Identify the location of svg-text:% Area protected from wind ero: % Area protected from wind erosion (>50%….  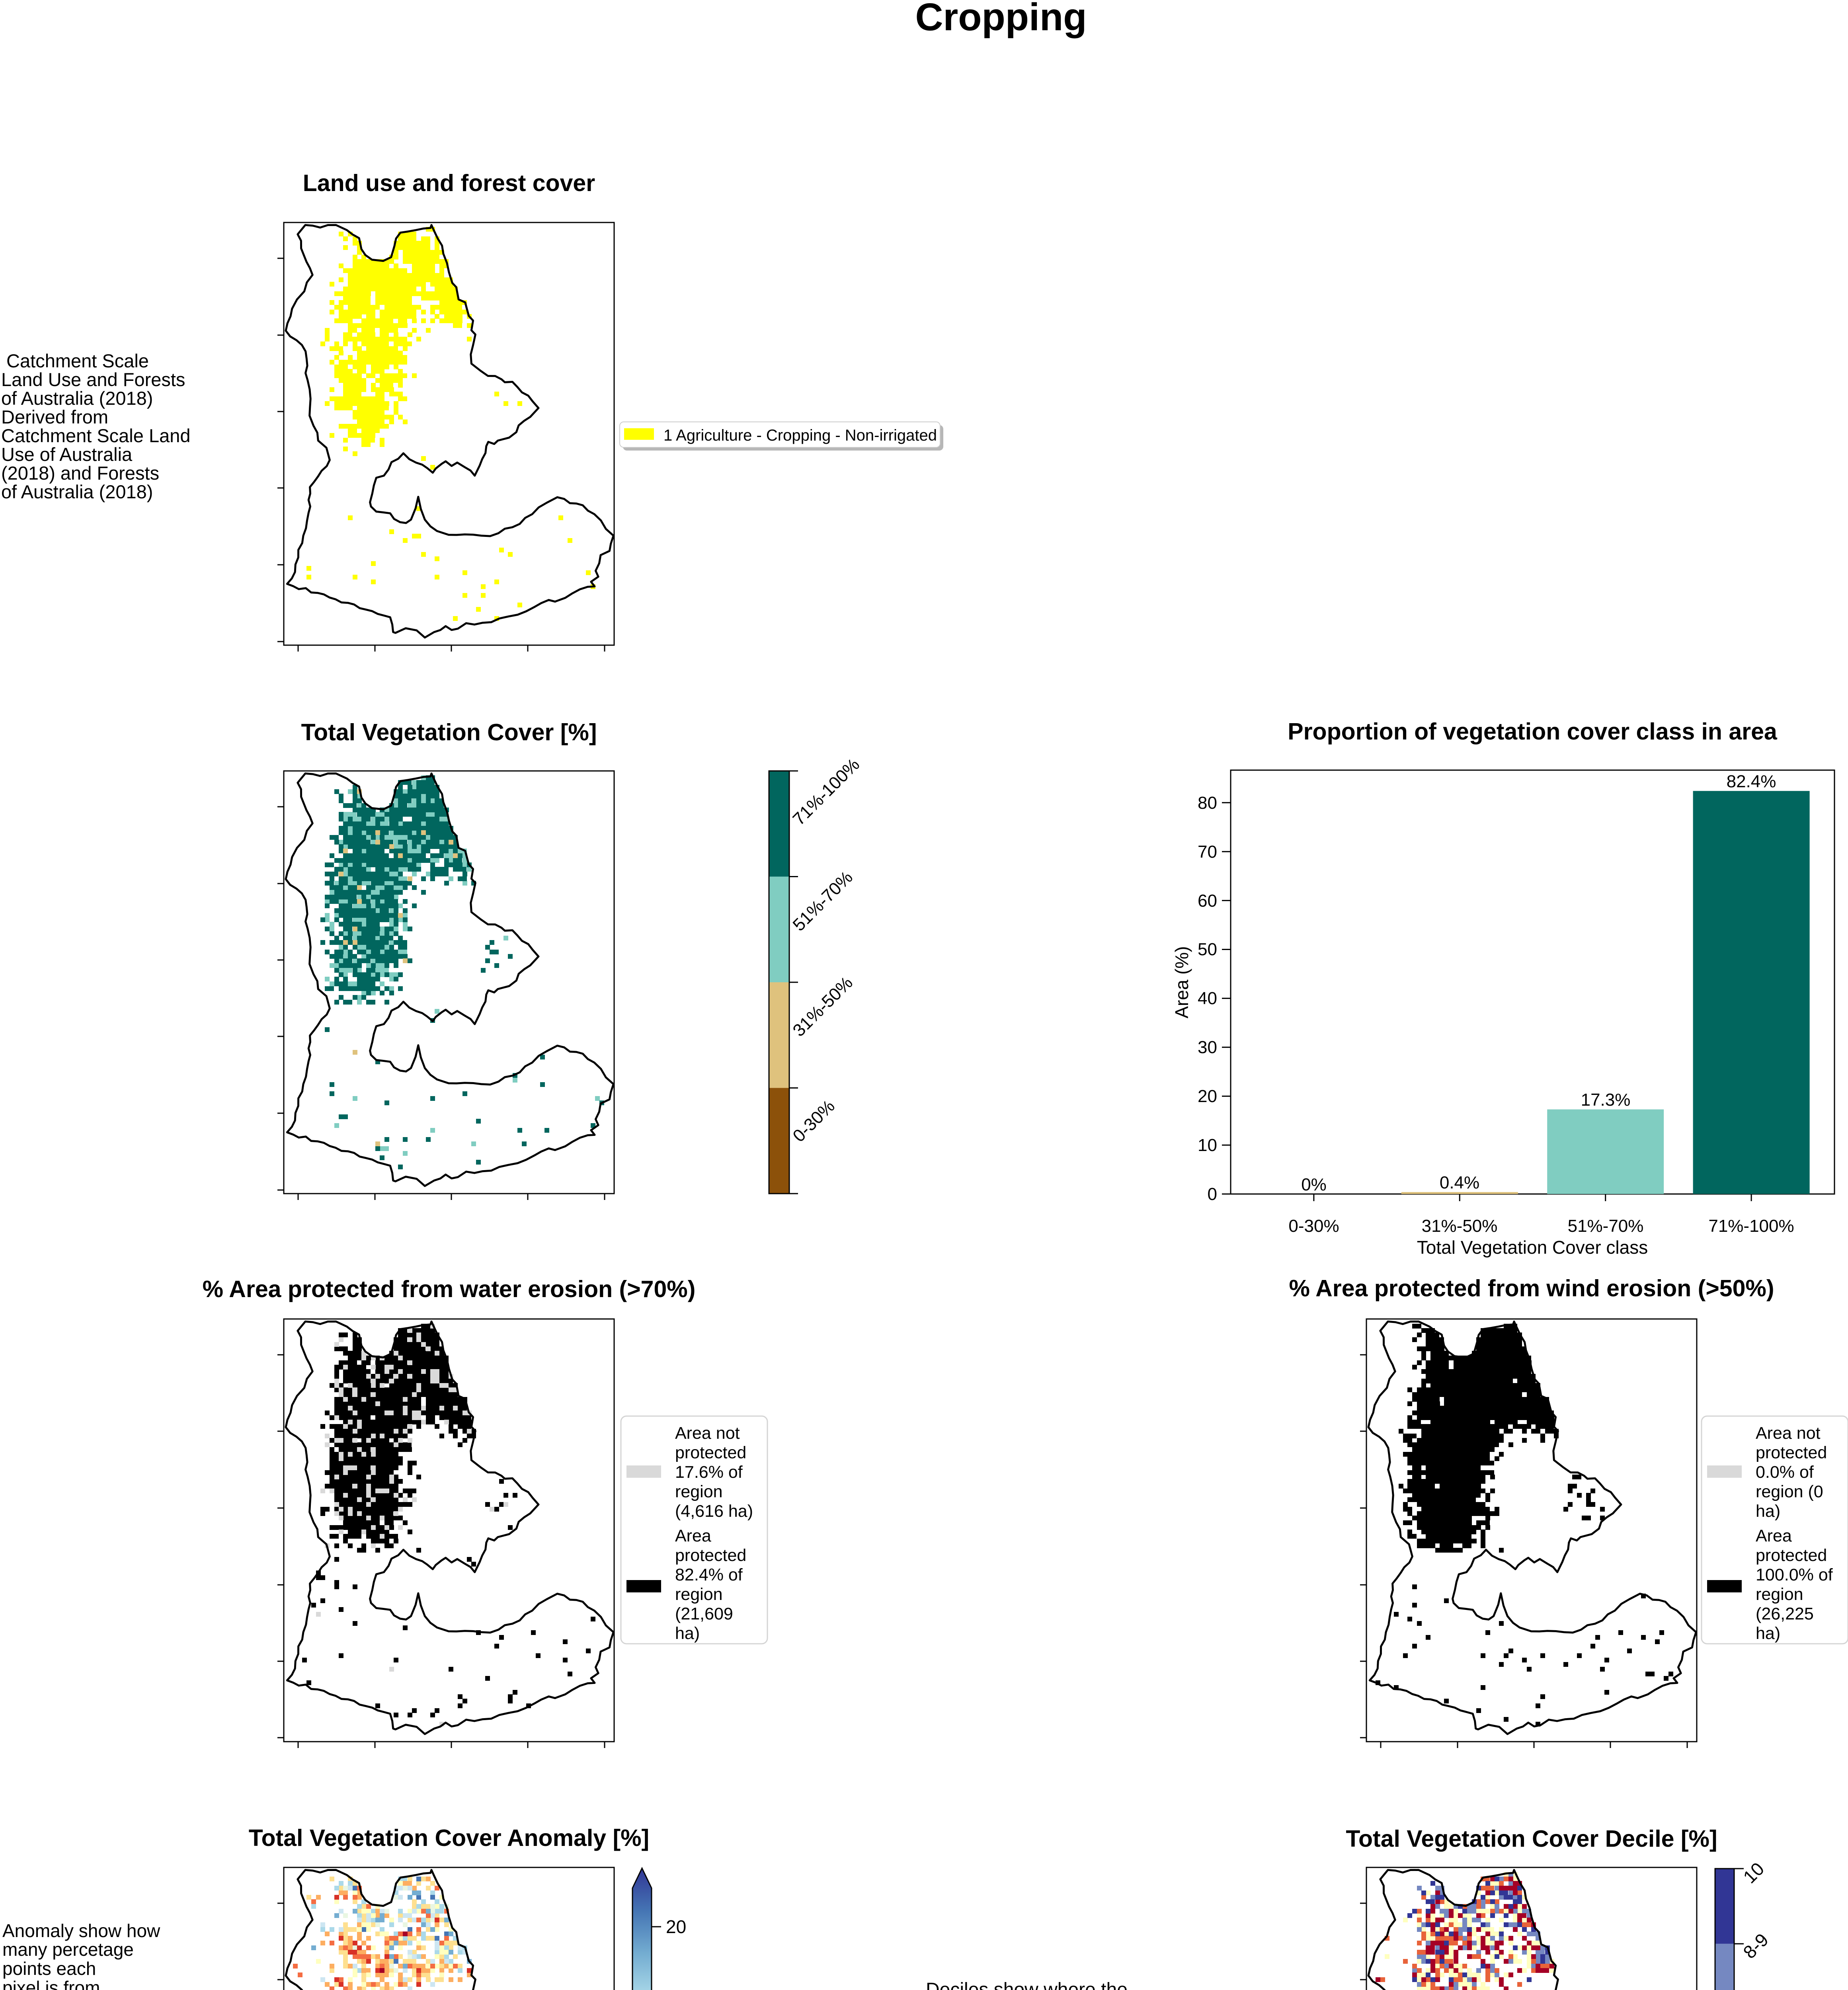
(1531, 1288).